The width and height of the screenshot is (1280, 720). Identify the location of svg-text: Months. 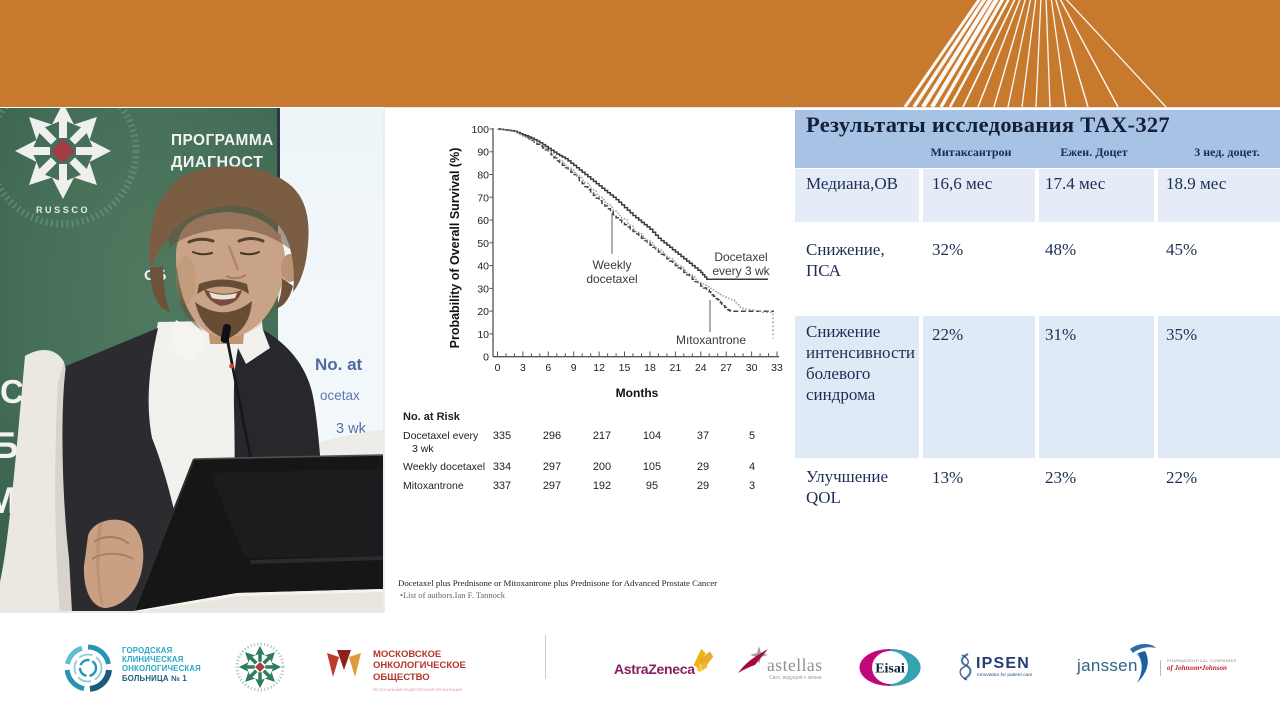
(637, 393).